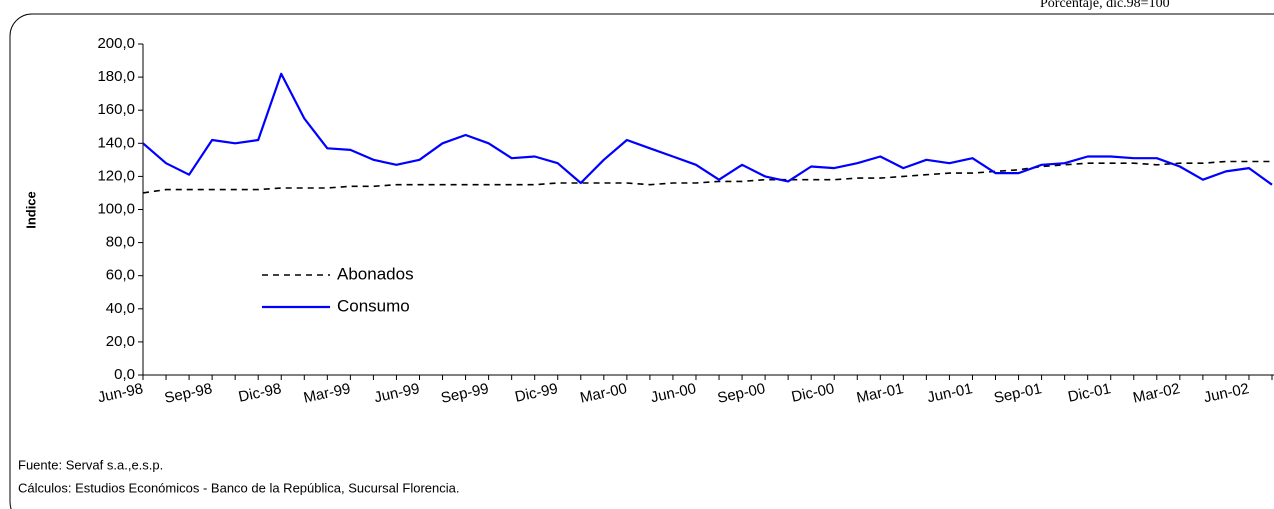  What do you see at coordinates (120, 275) in the screenshot?
I see `y-tick-label: 60,0` at bounding box center [120, 275].